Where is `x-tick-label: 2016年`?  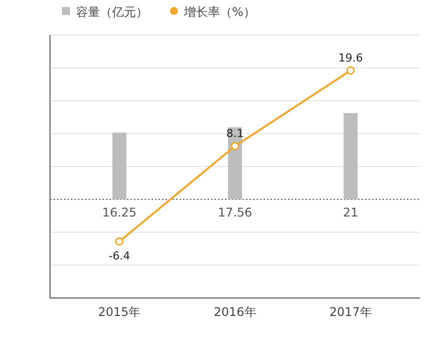 x-tick-label: 2016年 is located at coordinates (235, 312).